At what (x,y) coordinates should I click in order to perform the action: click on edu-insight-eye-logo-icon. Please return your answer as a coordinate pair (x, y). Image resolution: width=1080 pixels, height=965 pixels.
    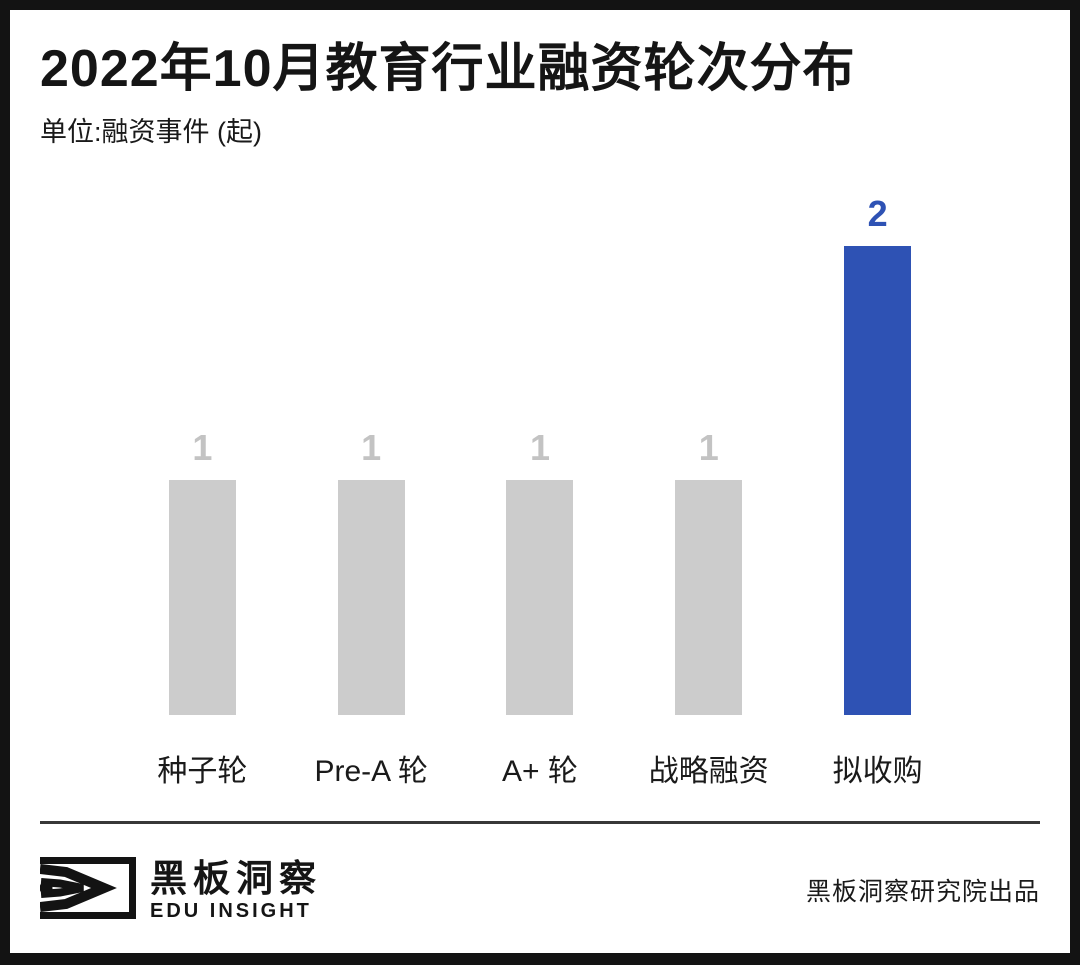
    Looking at the image, I should click on (87, 890).